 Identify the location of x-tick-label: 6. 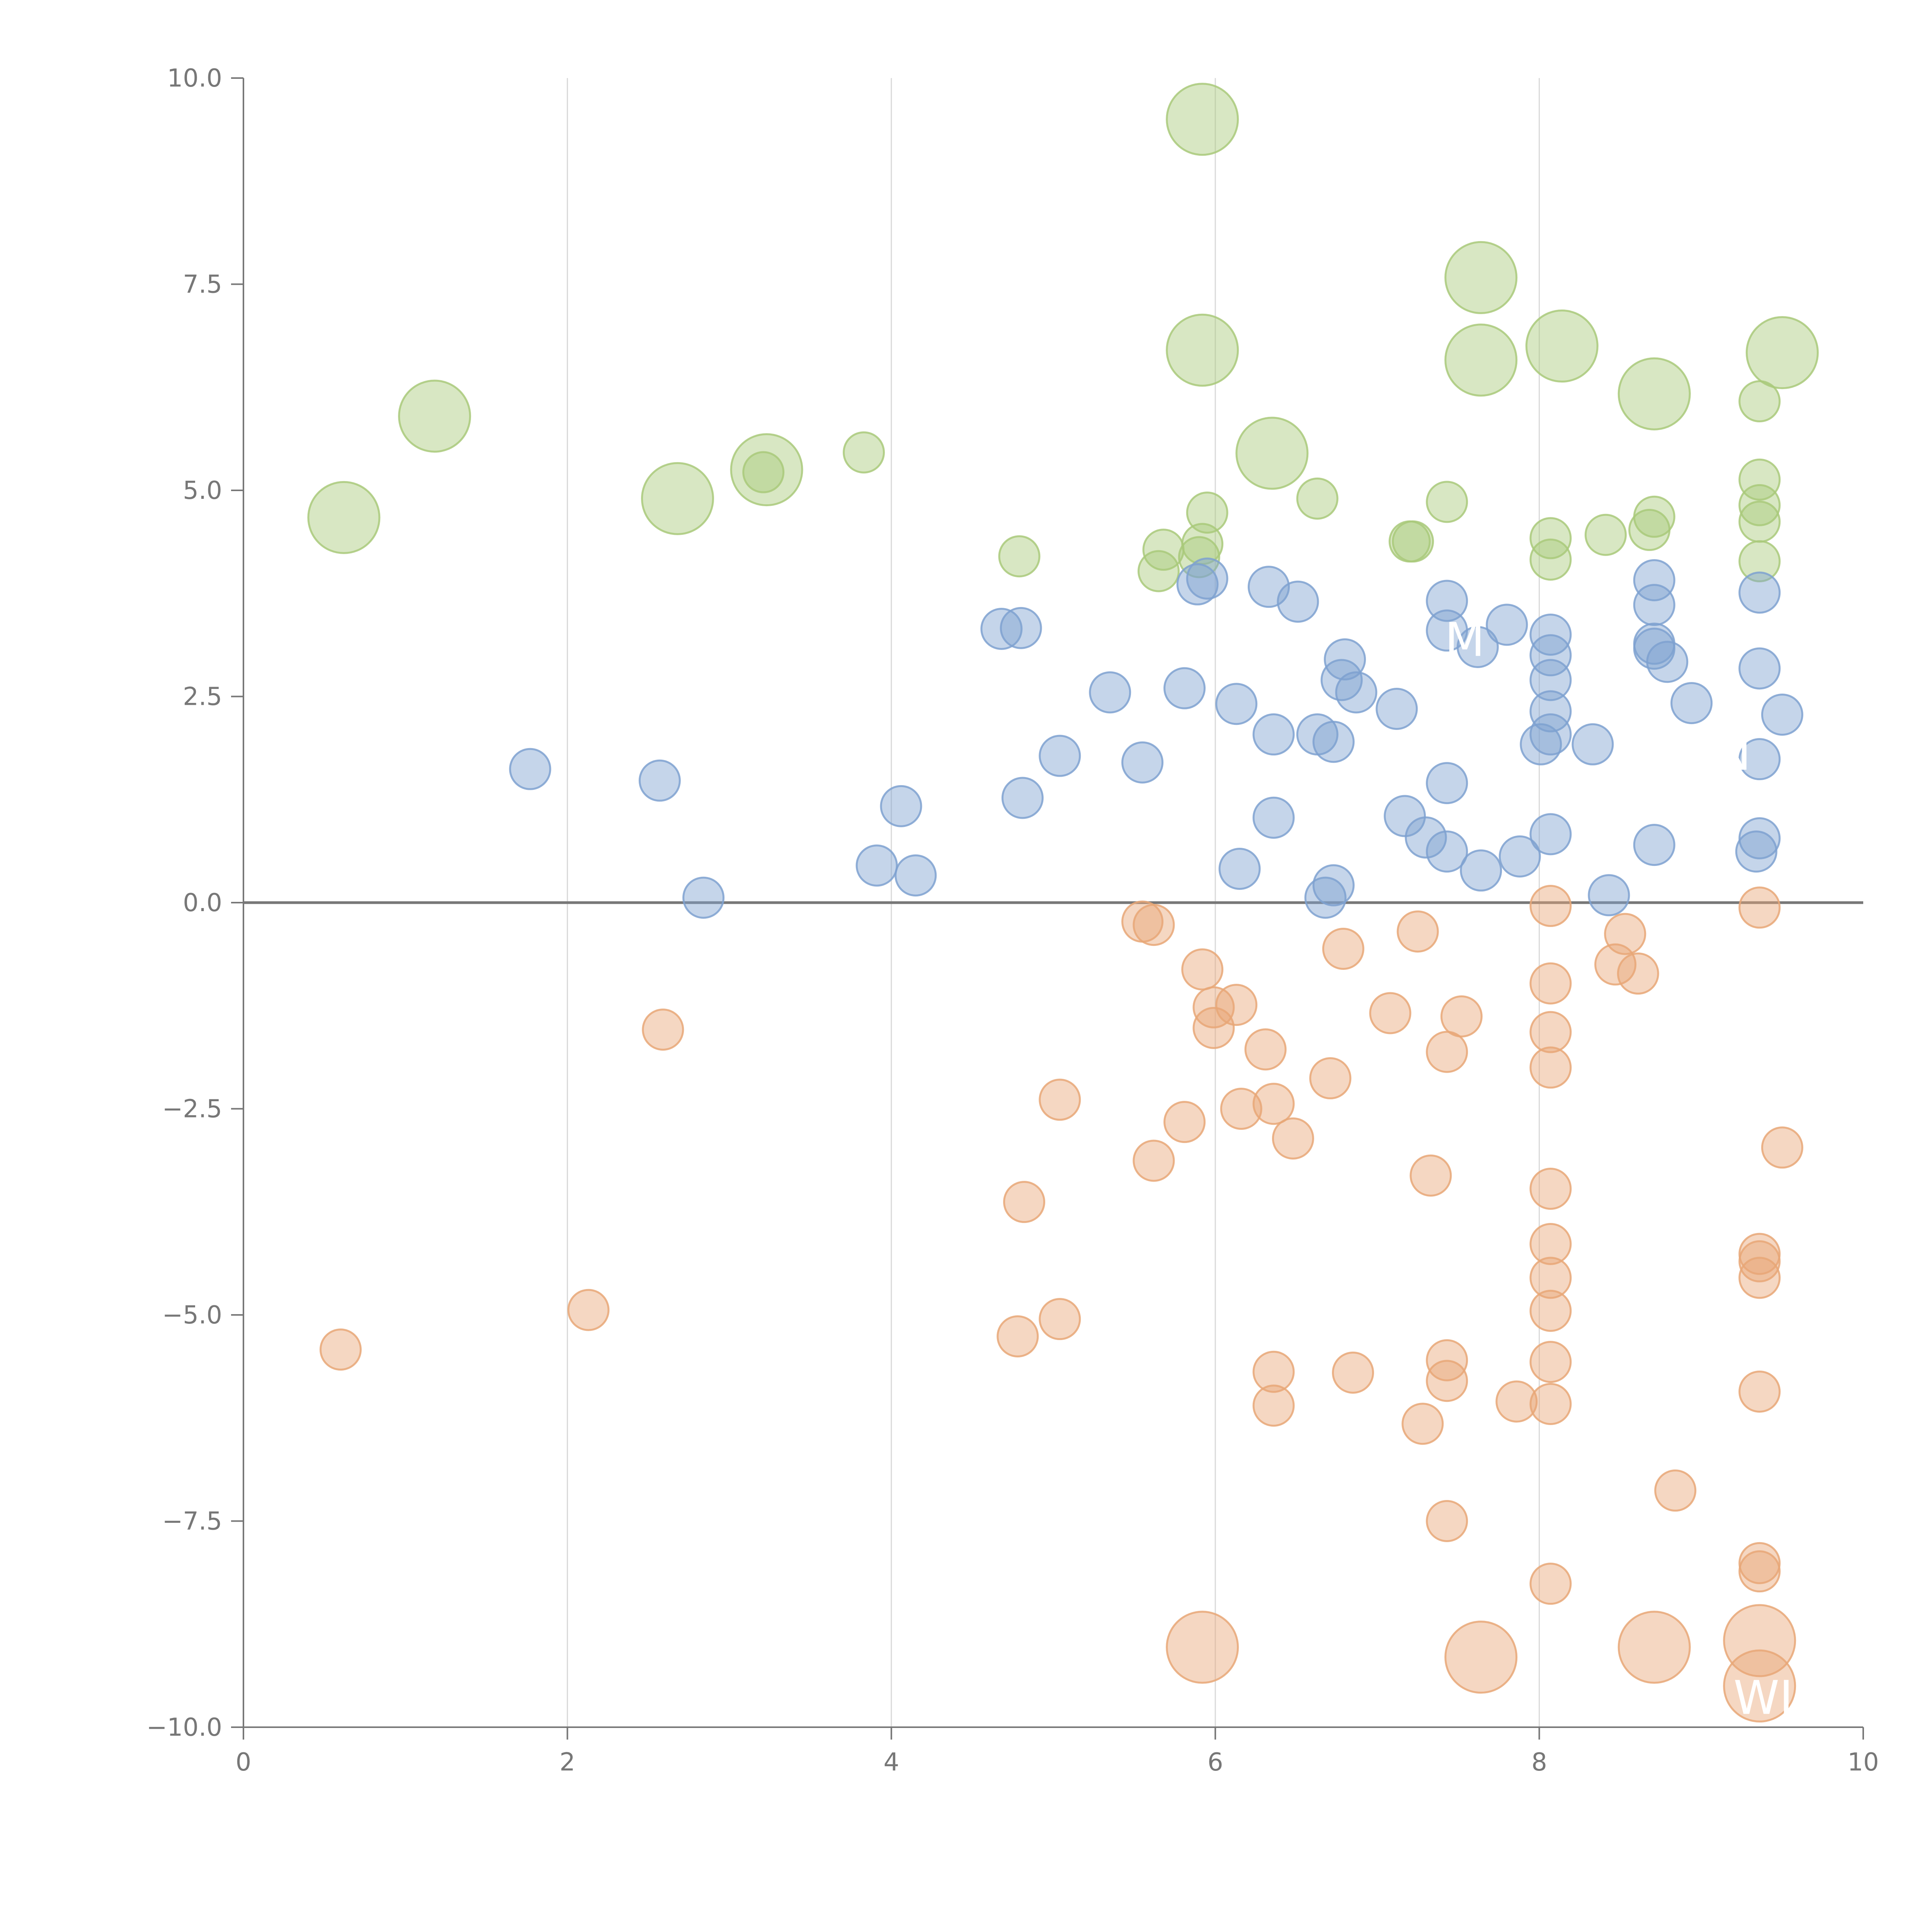
(1215, 1763).